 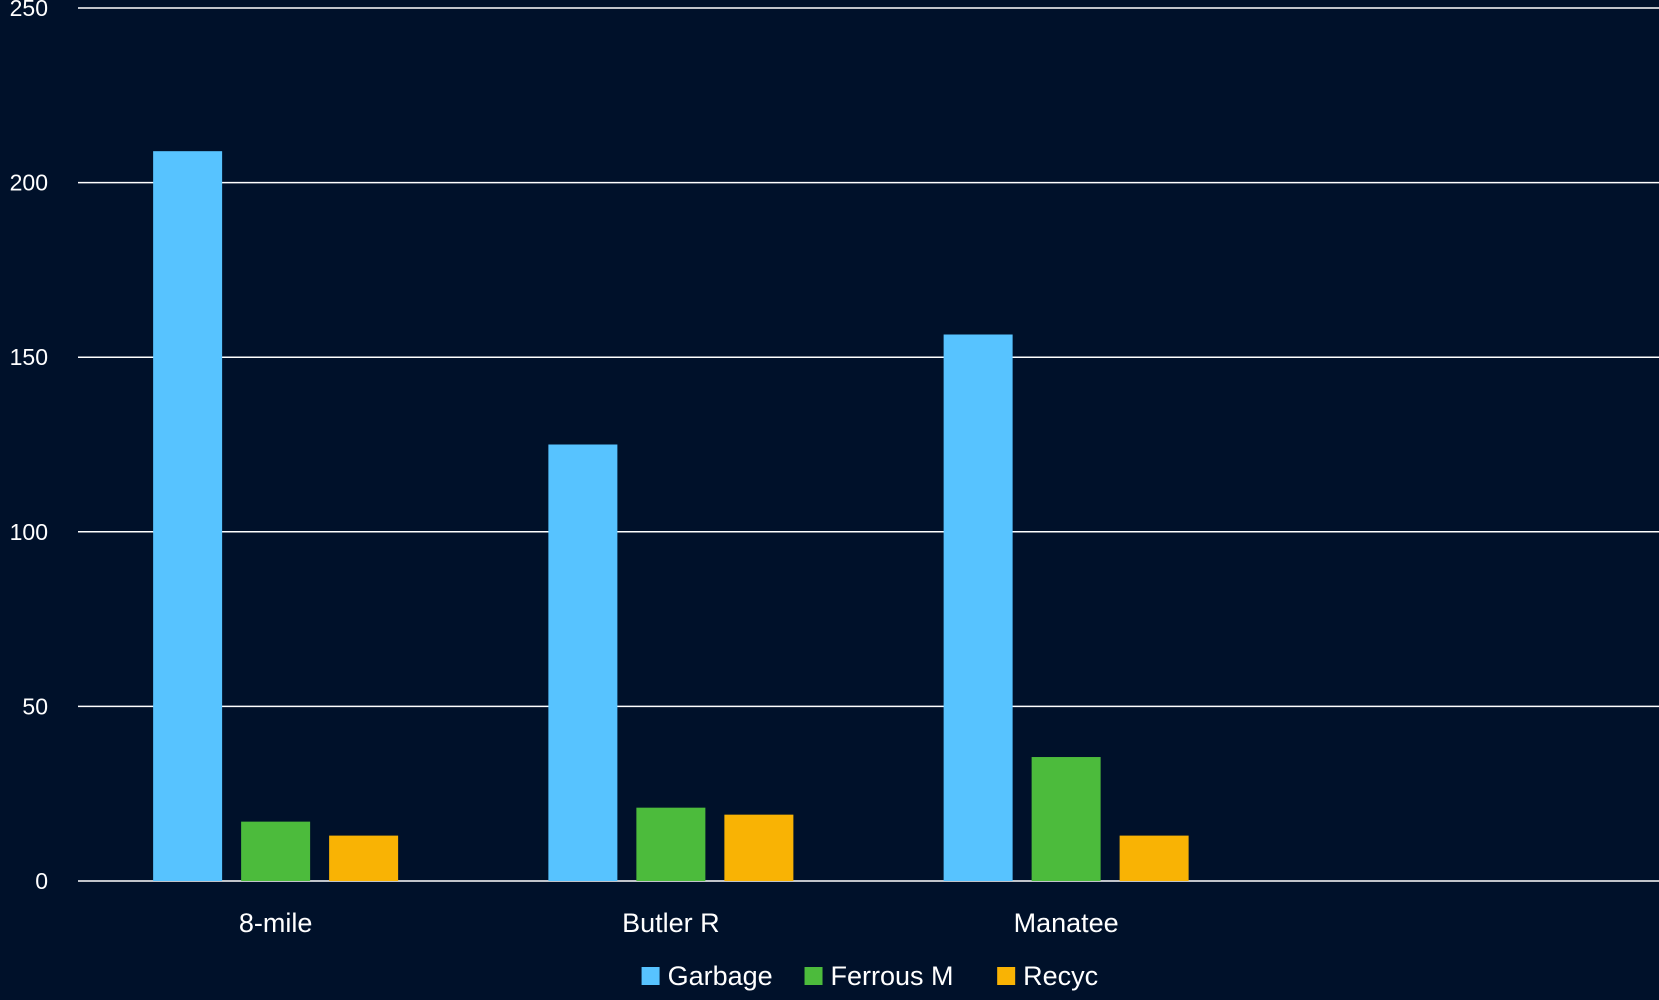 I want to click on x-category-label: Butler R, so click(x=671, y=923).